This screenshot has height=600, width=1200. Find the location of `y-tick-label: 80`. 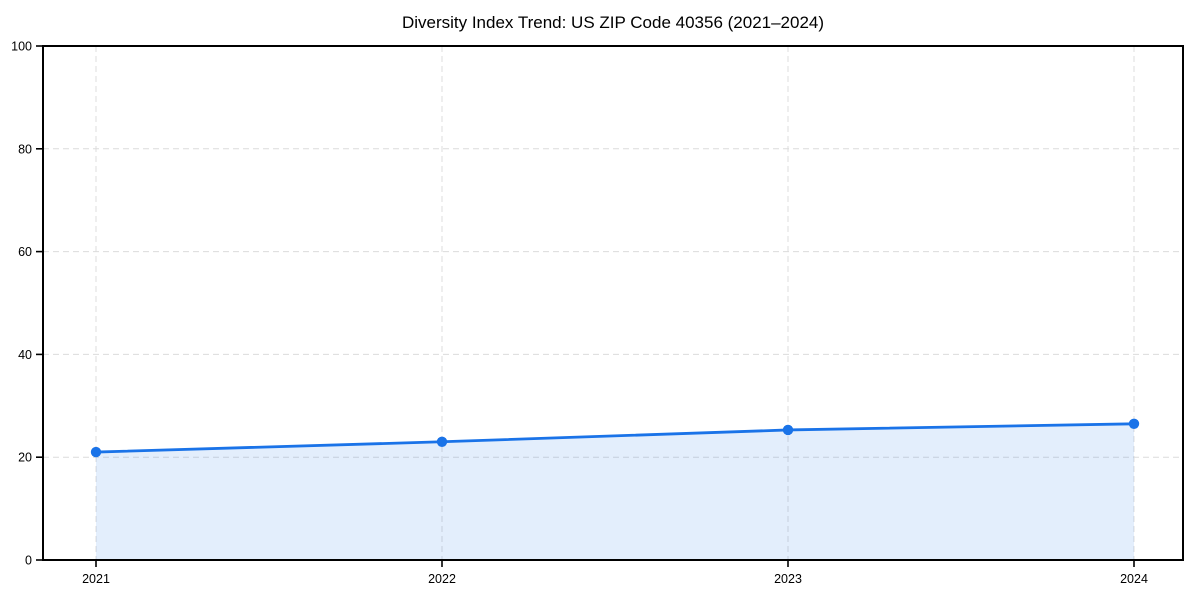

y-tick-label: 80 is located at coordinates (25, 149).